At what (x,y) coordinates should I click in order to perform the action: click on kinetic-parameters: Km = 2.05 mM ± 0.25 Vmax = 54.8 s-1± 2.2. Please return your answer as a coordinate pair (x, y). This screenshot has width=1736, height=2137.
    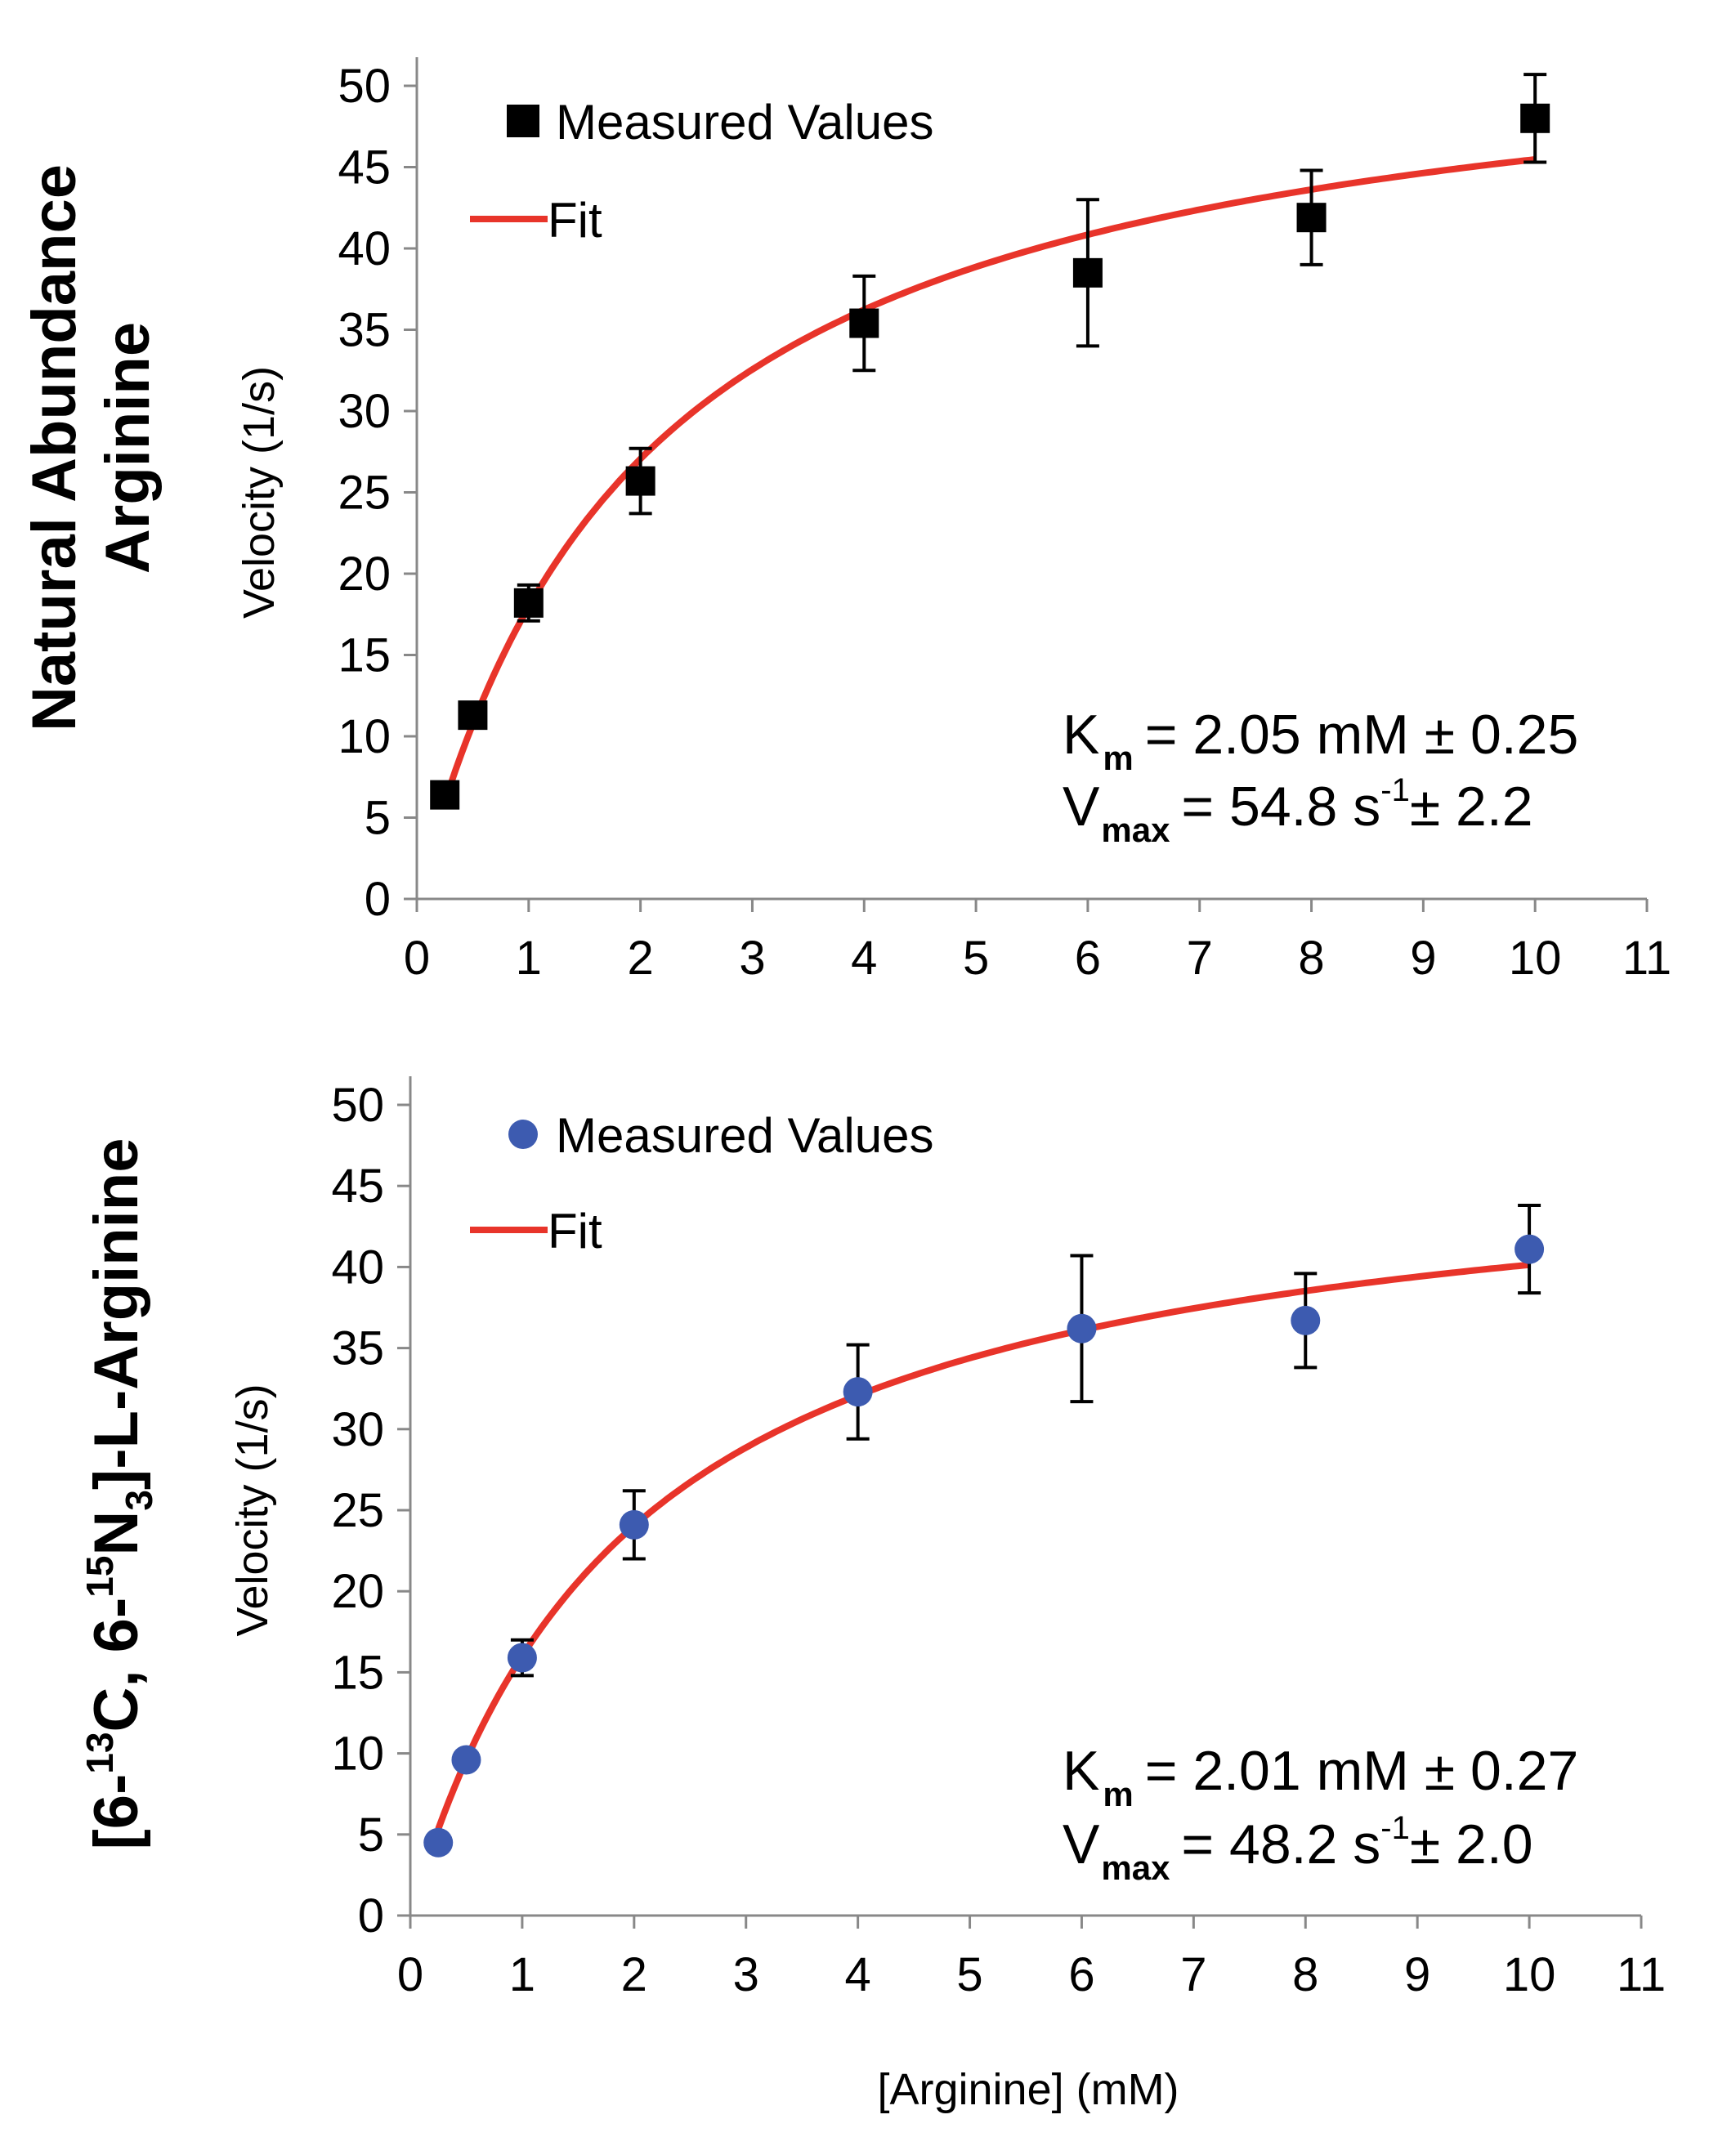
    Looking at the image, I should click on (1321, 776).